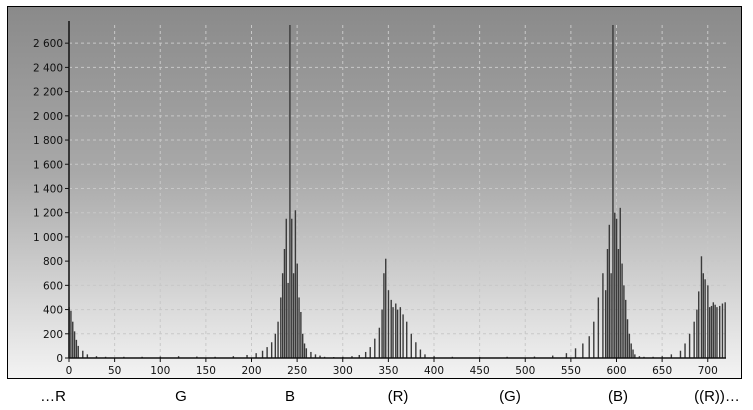 The width and height of the screenshot is (753, 410). Describe the element at coordinates (48, 93) in the screenshot. I see `y-tick-label: 2 200` at that location.